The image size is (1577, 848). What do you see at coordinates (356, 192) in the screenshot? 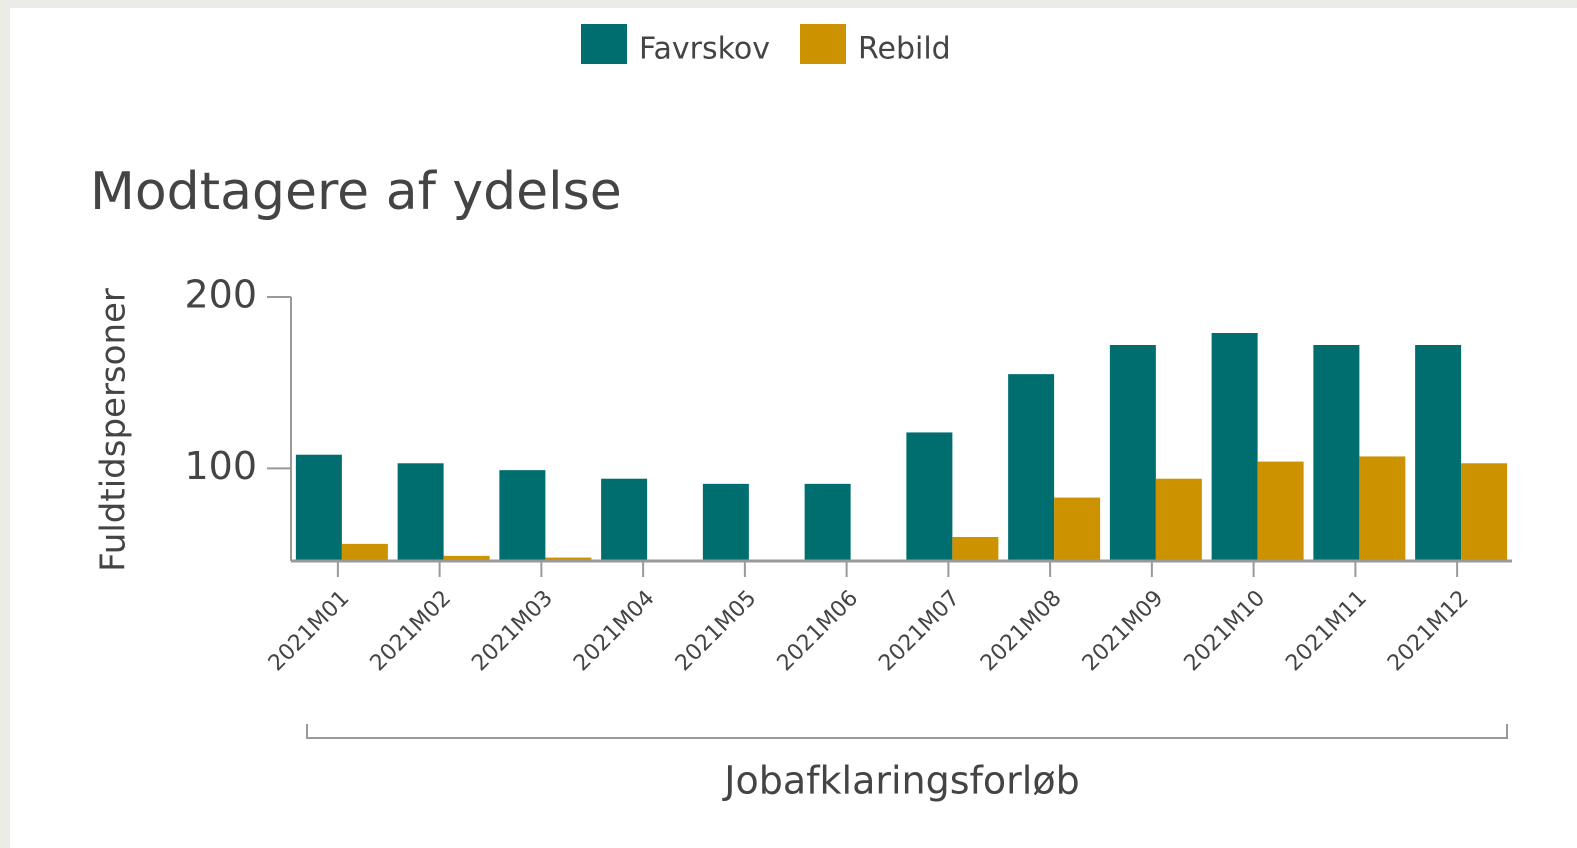
I see `chart-title: Modtagere af ydelse` at bounding box center [356, 192].